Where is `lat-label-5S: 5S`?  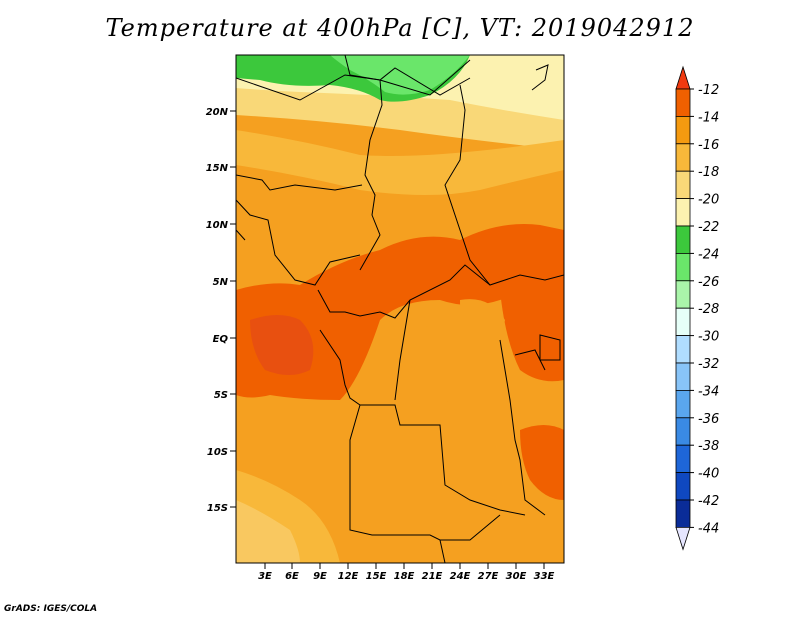
lat-label-5S: 5S is located at coordinates (221, 395).